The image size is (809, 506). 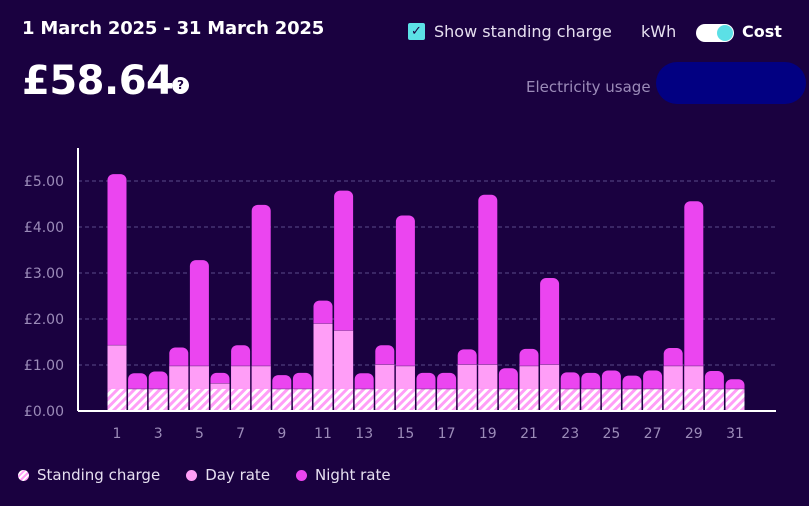 What do you see at coordinates (731, 83) in the screenshot?
I see `redaction-blob` at bounding box center [731, 83].